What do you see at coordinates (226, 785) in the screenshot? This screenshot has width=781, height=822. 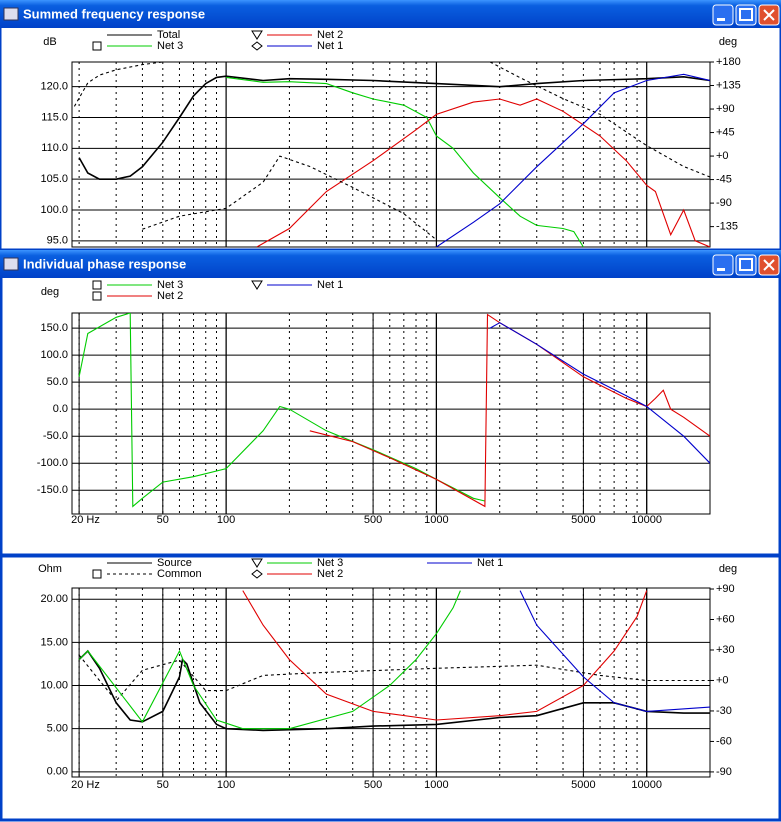 I see `x-tick-label: 100` at bounding box center [226, 785].